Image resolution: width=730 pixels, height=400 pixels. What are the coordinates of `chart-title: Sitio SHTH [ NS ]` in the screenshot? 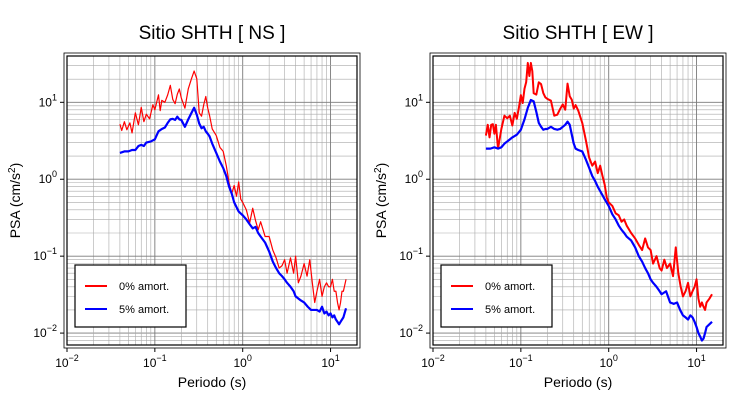 It's located at (212, 33).